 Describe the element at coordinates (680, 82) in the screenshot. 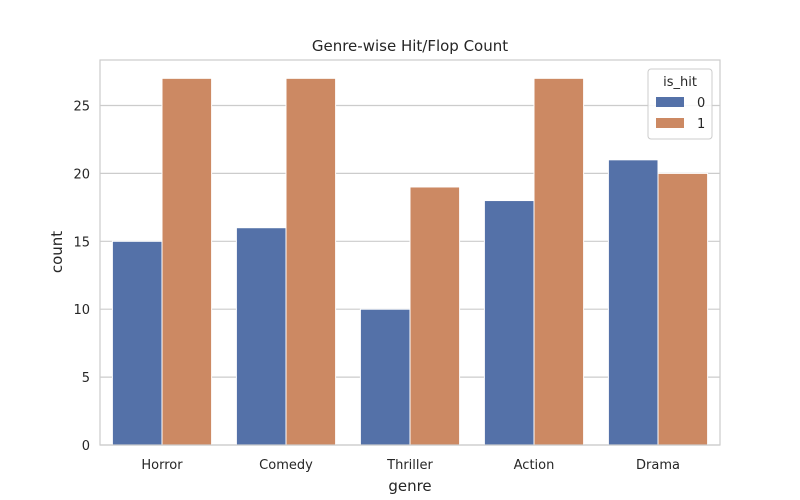

I see `legend-title: is_hit` at that location.